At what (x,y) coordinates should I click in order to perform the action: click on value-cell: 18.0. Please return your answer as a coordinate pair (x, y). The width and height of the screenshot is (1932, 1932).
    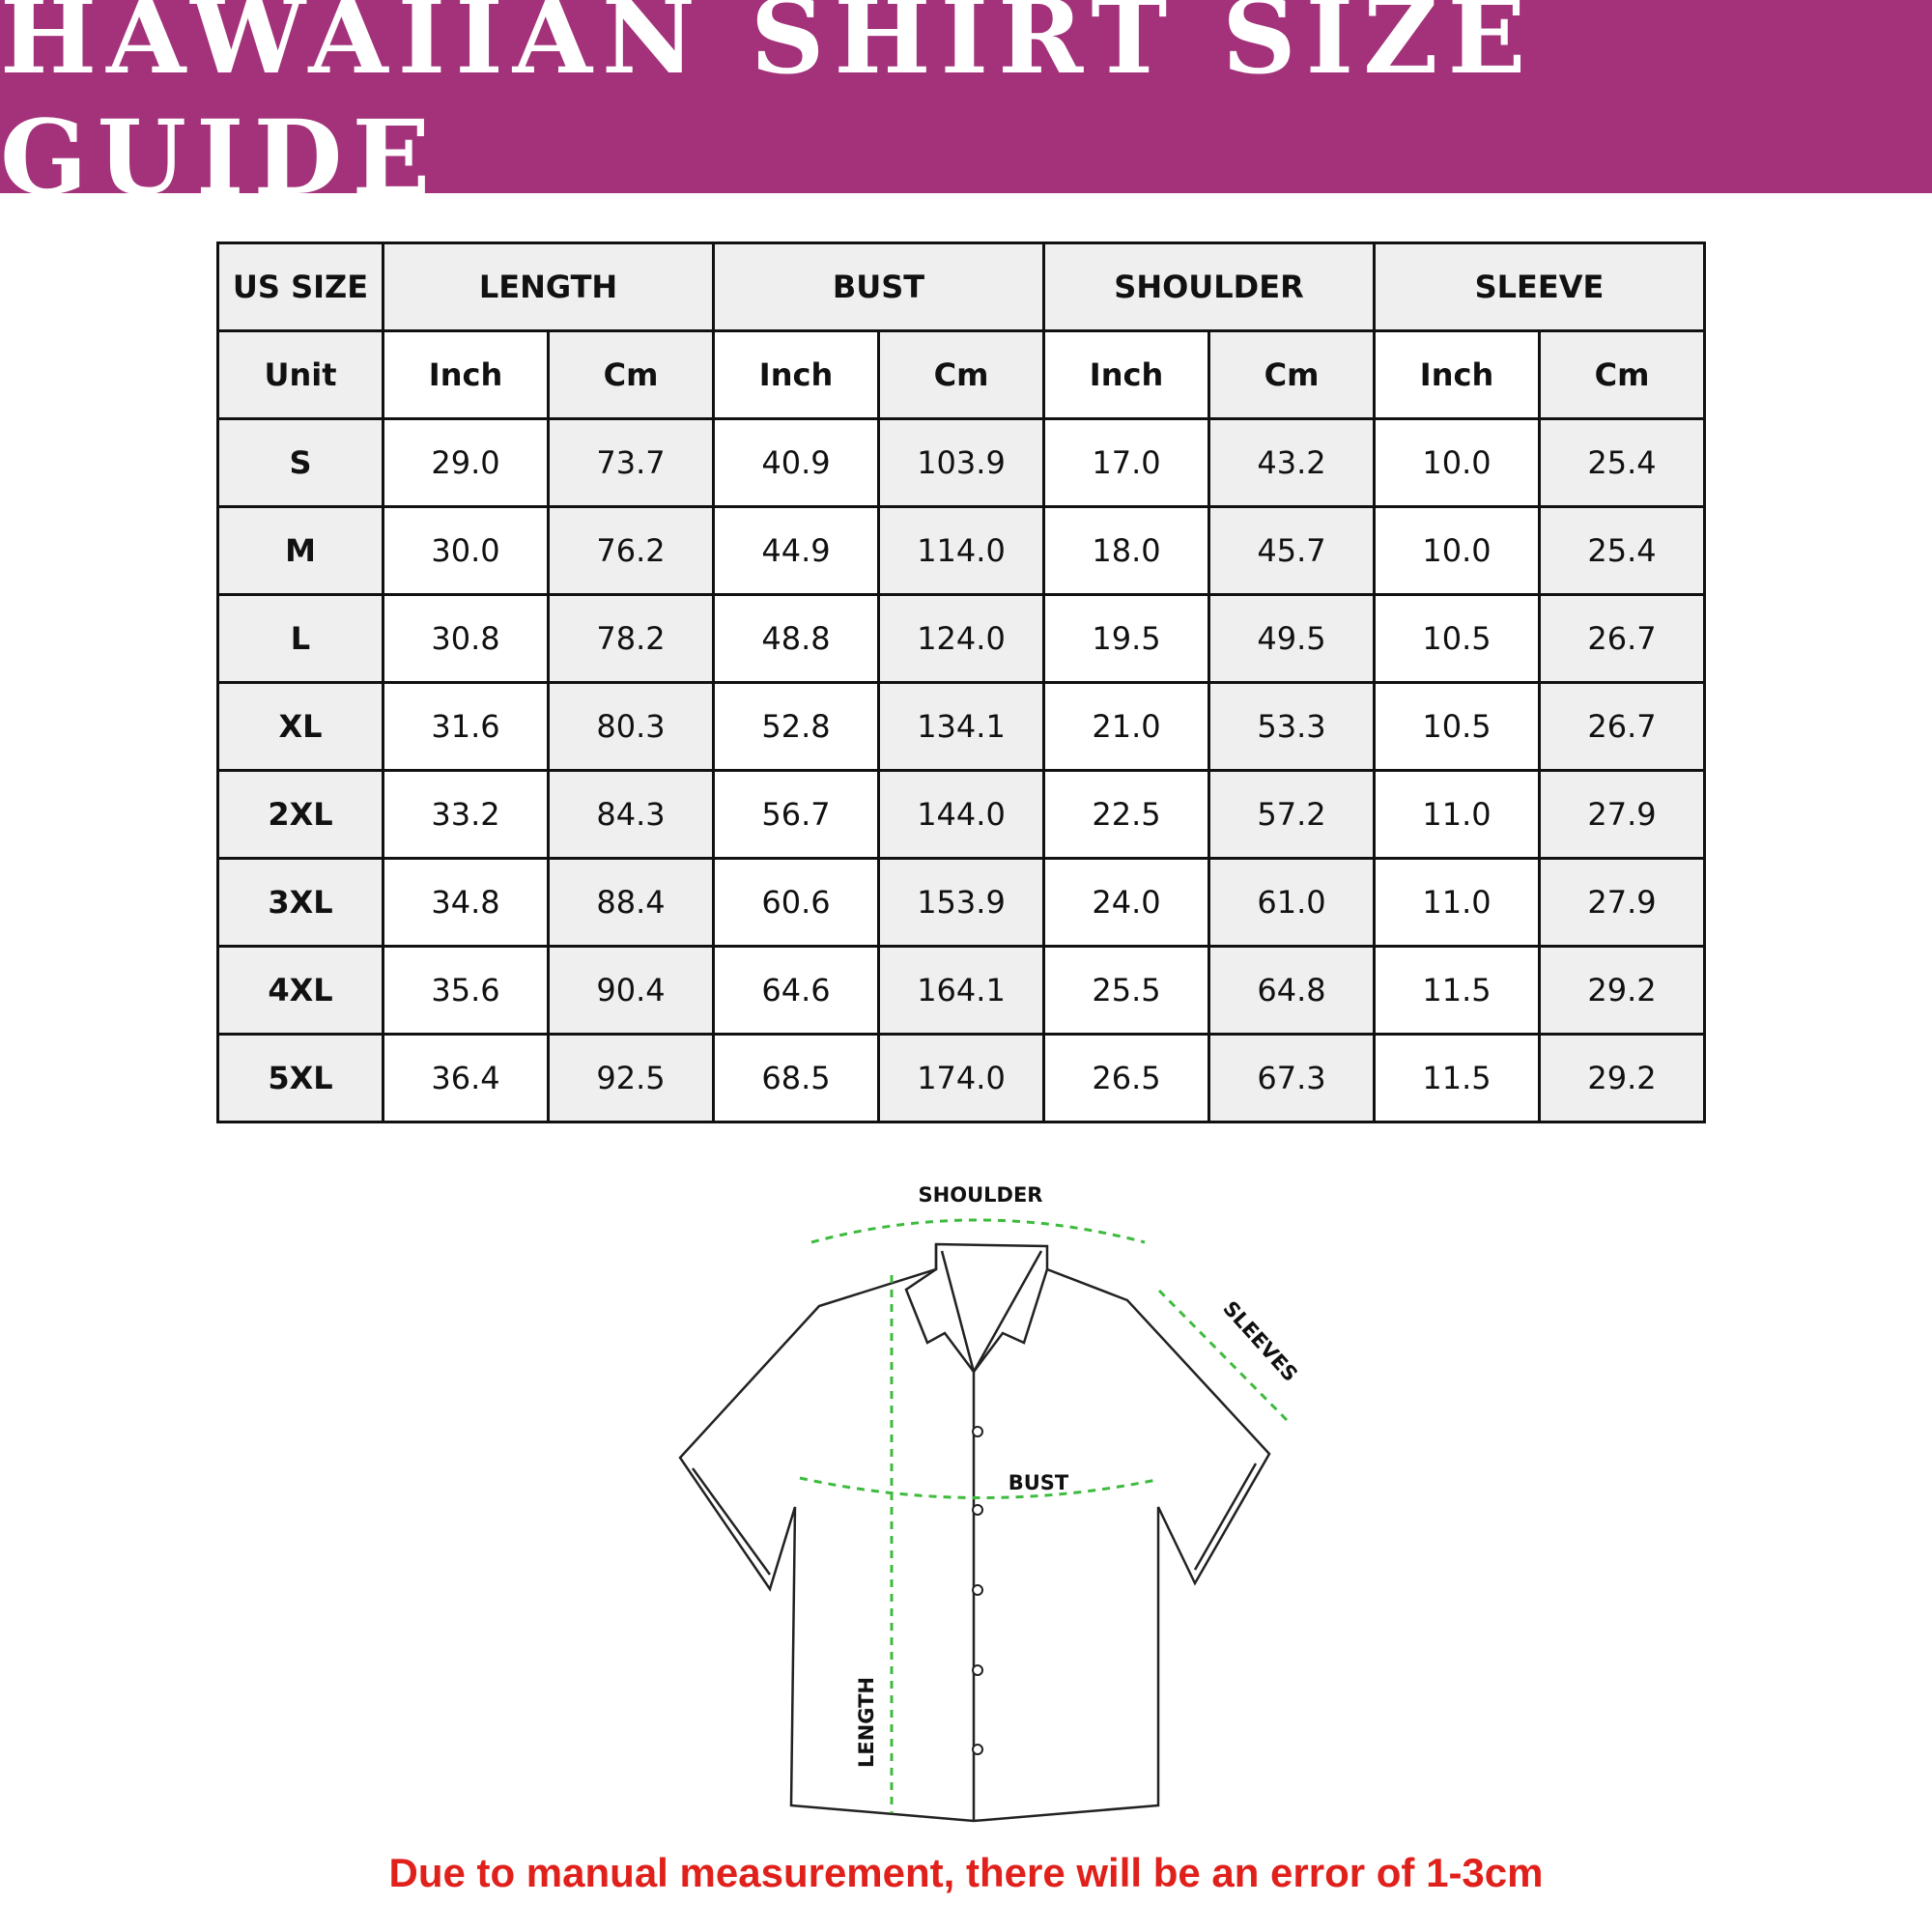
    Looking at the image, I should click on (1126, 550).